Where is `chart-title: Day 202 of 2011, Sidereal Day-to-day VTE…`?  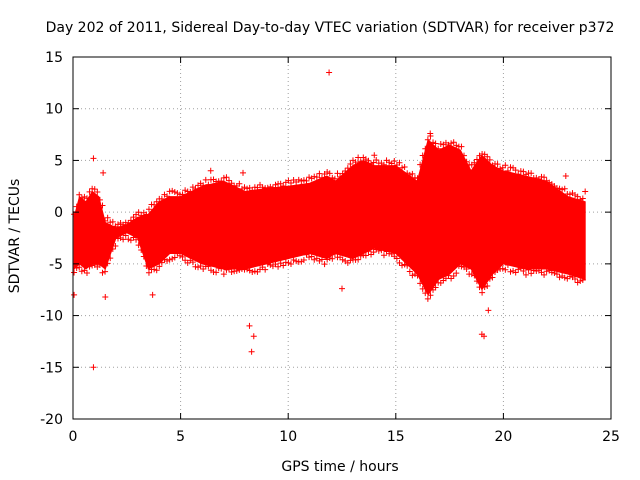 chart-title: Day 202 of 2011, Sidereal Day-to-day VTE… is located at coordinates (330, 28).